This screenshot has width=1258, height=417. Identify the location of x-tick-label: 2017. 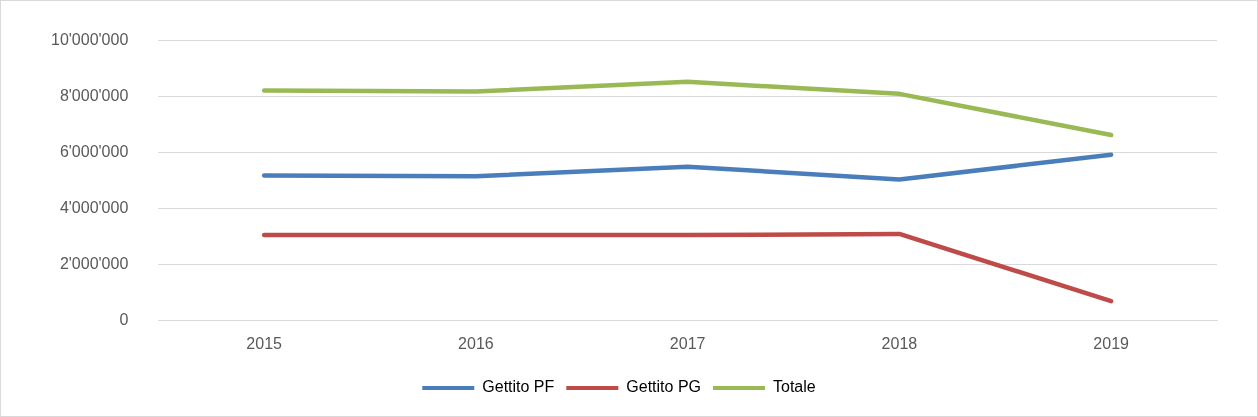
(687, 343).